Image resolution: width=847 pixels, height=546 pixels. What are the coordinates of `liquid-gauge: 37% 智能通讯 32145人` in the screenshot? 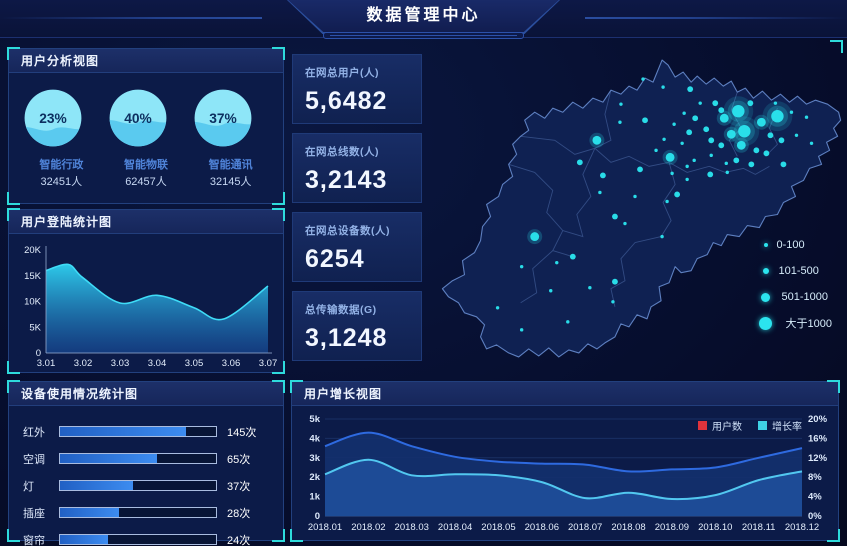 It's located at (231, 138).